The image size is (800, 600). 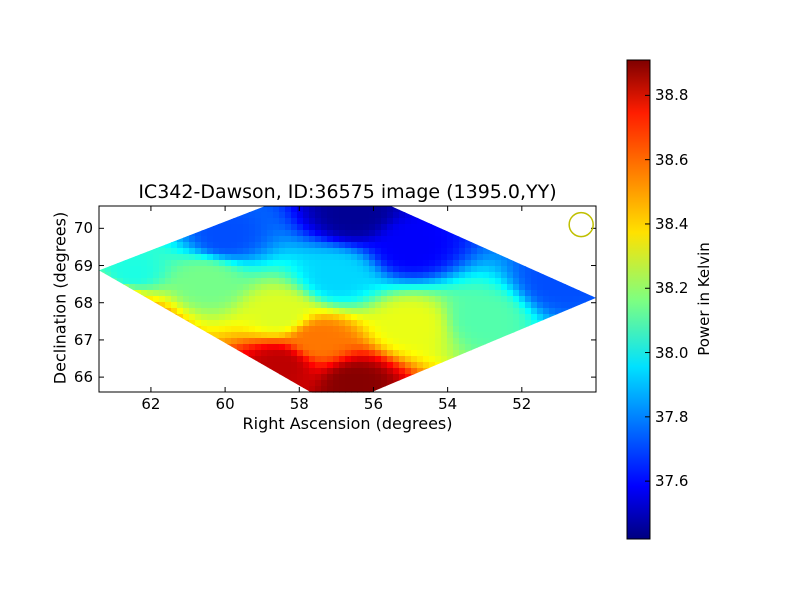 What do you see at coordinates (347, 423) in the screenshot?
I see `x-axis-label: Right Ascension (degrees)` at bounding box center [347, 423].